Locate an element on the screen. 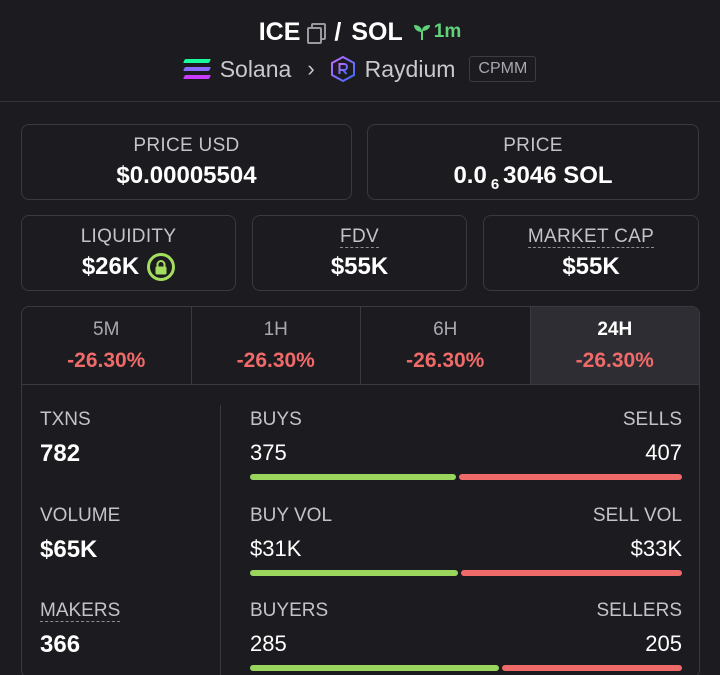 This screenshot has height=675, width=720. fdv-label: FDV is located at coordinates (359, 237).